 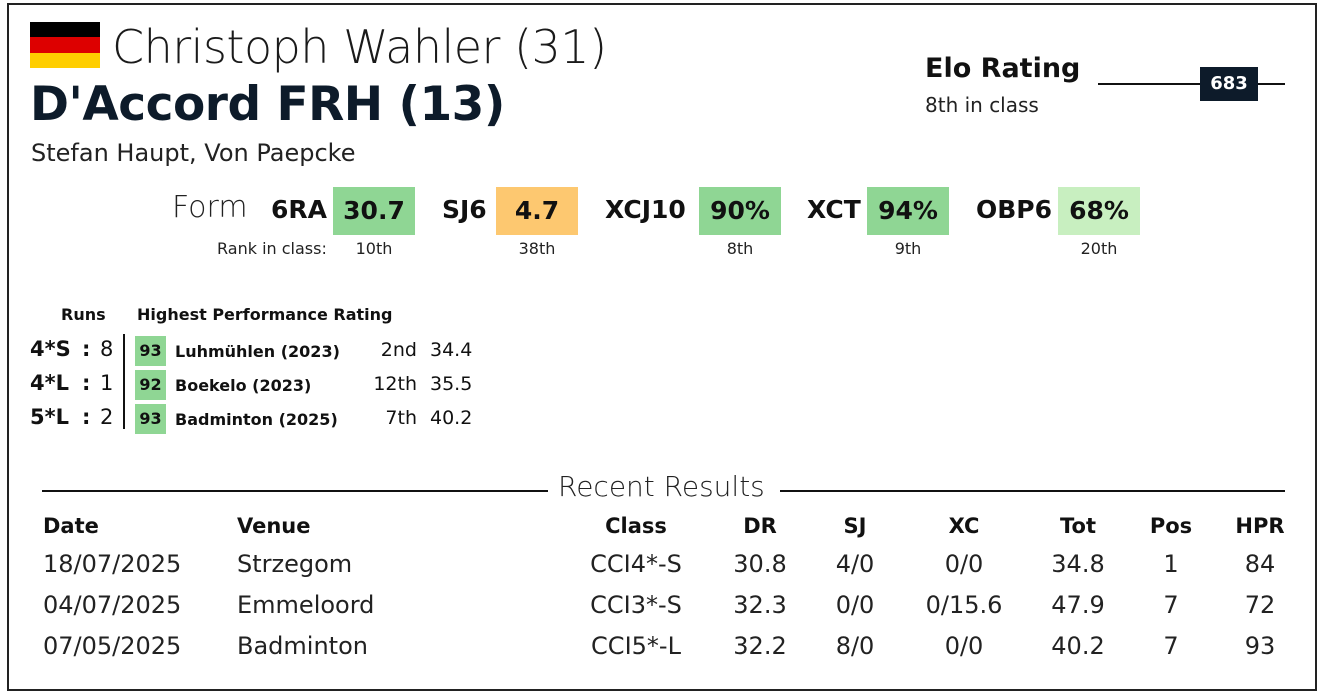 I want to click on result-sj: 4/0, so click(x=855, y=564).